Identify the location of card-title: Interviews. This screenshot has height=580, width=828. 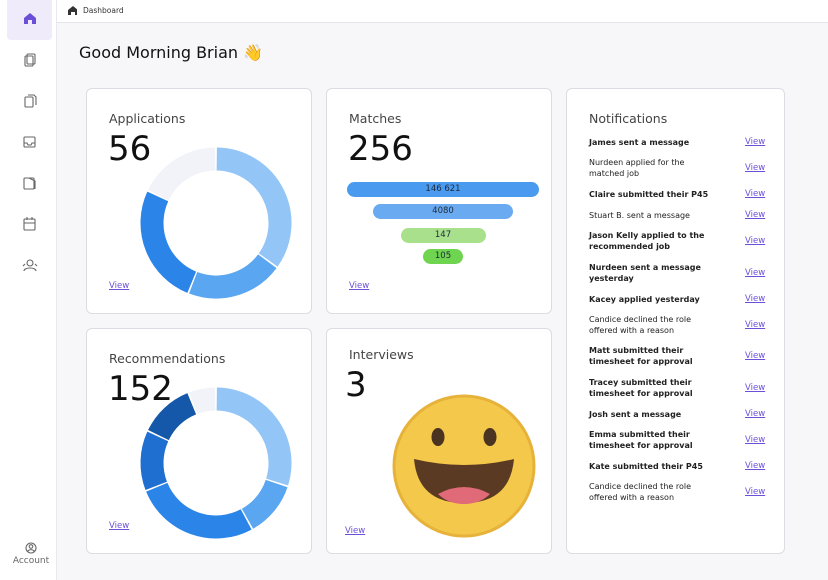
(381, 354).